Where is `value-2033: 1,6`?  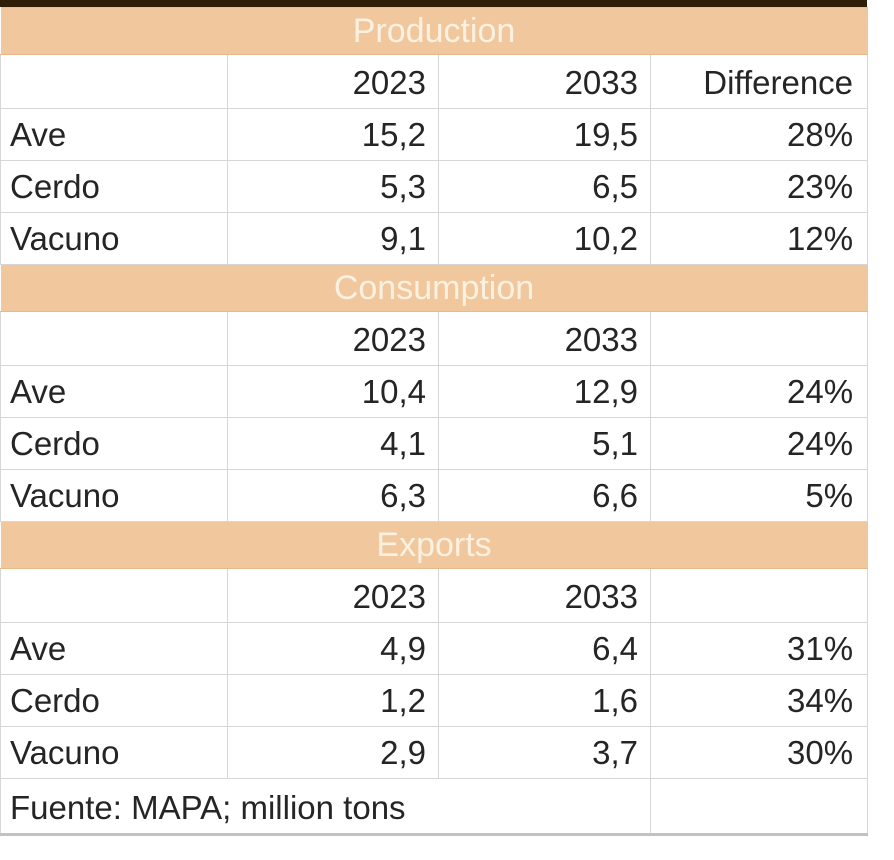
value-2033: 1,6 is located at coordinates (544, 700).